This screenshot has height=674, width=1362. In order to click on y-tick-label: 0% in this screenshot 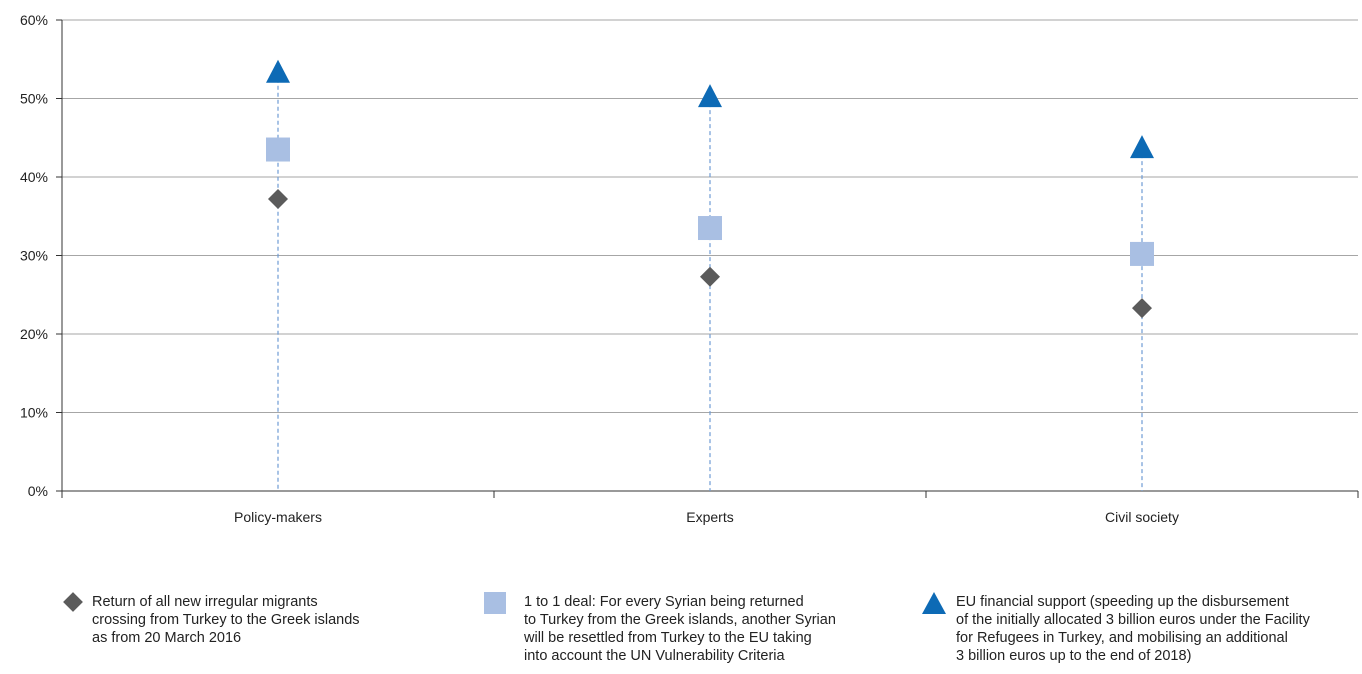, I will do `click(38, 491)`.